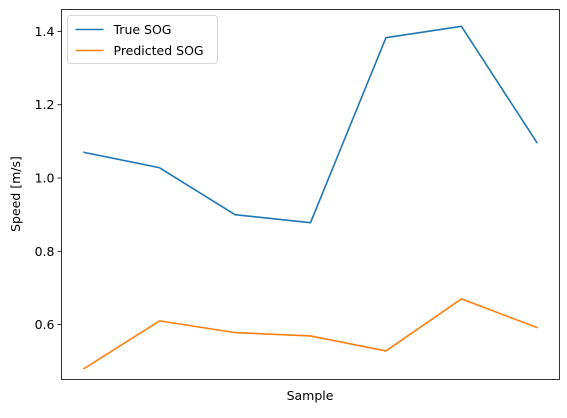  I want to click on y-tick-label: 1.0, so click(45, 178).